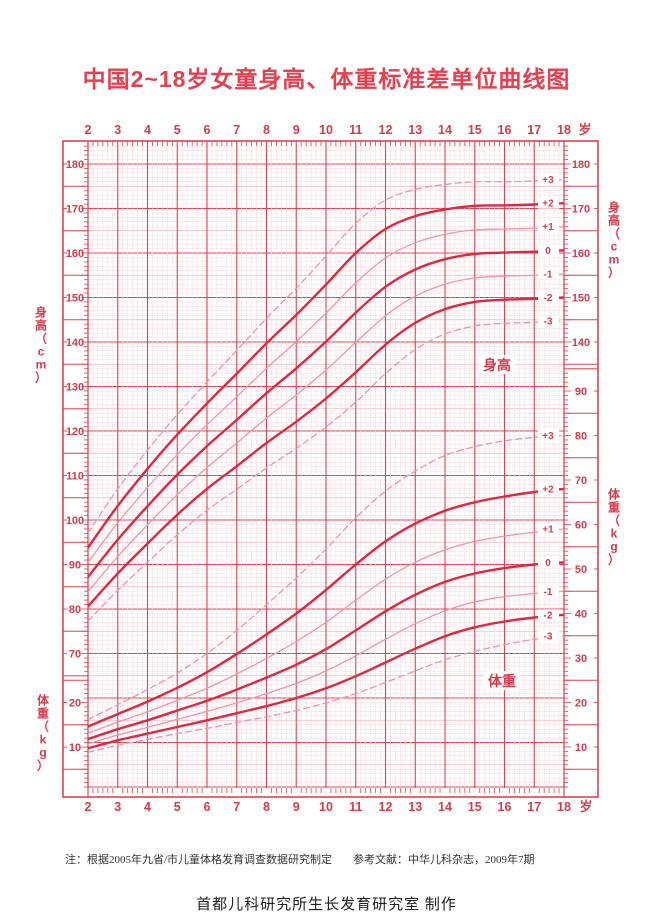 Image resolution: width=653 pixels, height=921 pixels. I want to click on right-height-axis-title-char: c, so click(614, 247).